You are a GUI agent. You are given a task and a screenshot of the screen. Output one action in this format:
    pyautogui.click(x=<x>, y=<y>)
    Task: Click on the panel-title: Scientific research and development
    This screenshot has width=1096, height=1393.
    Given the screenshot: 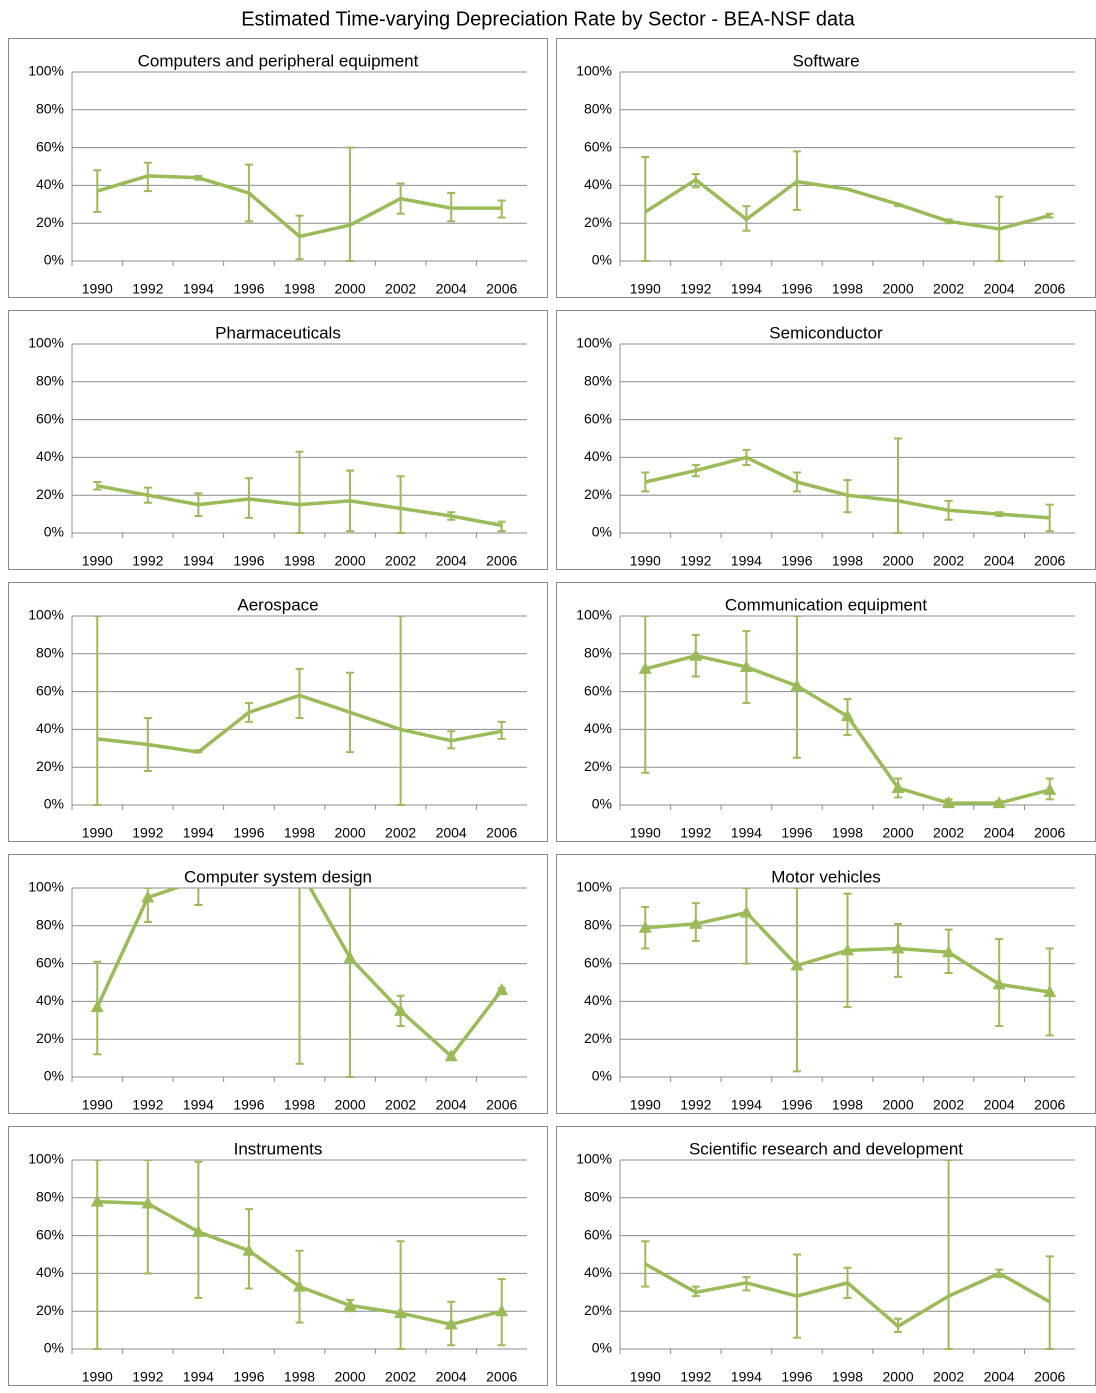 What is the action you would take?
    pyautogui.click(x=826, y=1148)
    